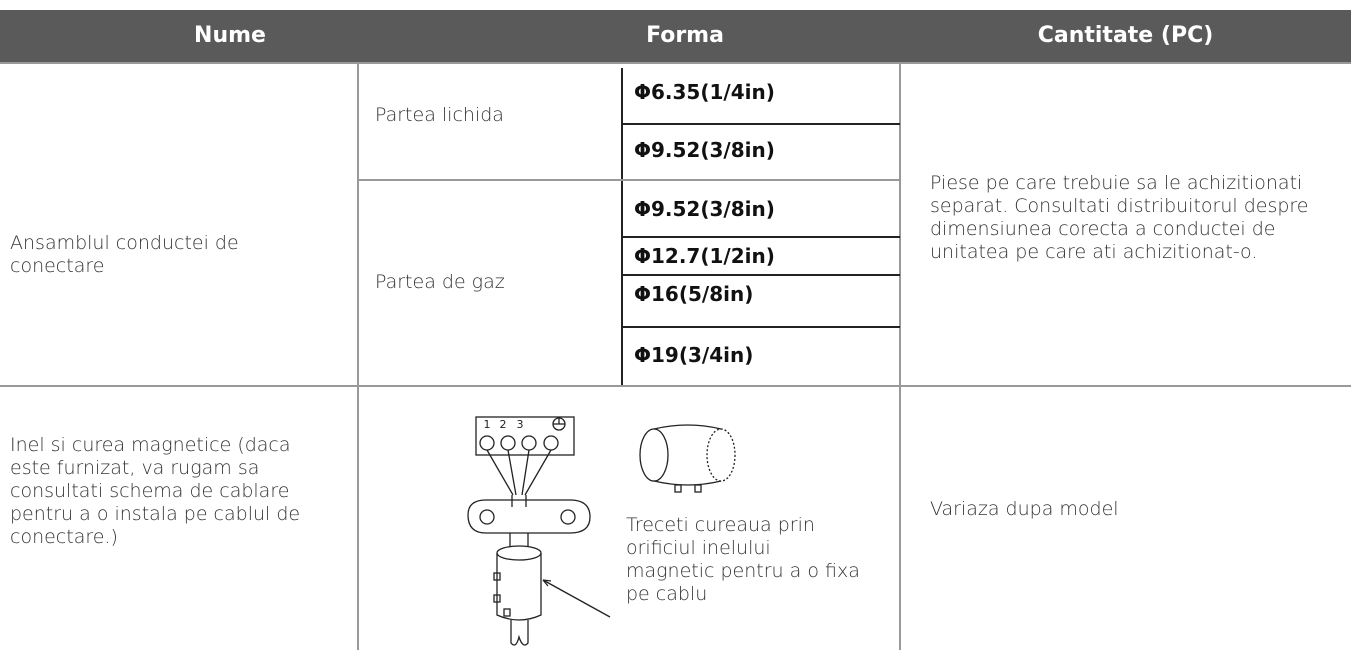 The width and height of the screenshot is (1351, 650). Describe the element at coordinates (520, 424) in the screenshot. I see `terminal-number: 3` at that location.